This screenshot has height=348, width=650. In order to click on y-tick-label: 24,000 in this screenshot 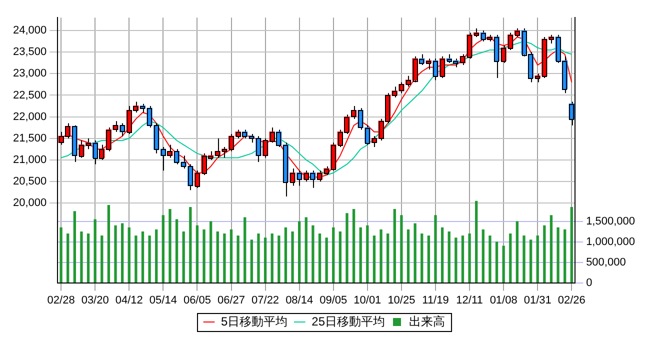, I will do `click(29, 30)`.